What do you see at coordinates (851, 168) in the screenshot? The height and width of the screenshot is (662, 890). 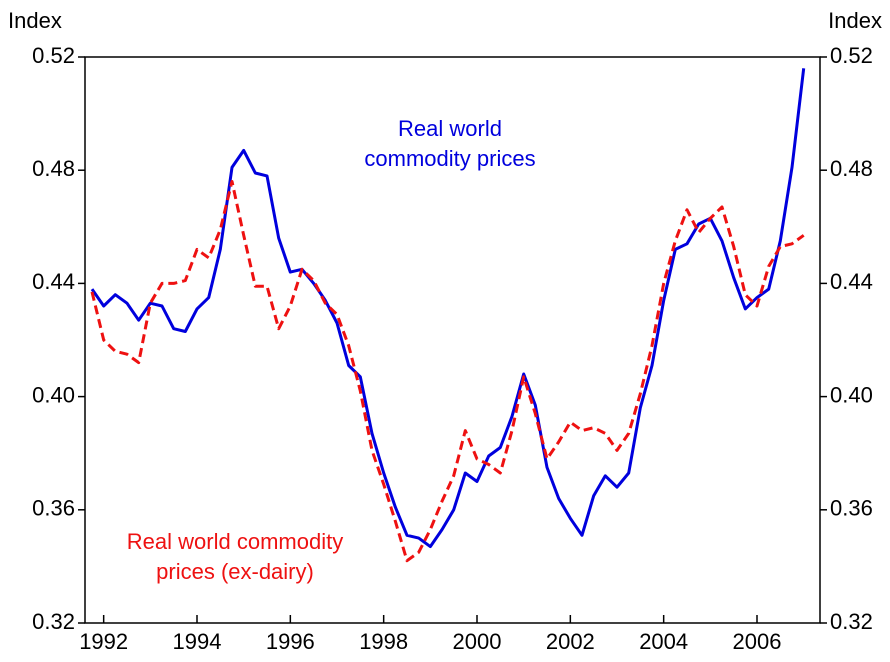 I see `y2-tick-label: 0.48` at bounding box center [851, 168].